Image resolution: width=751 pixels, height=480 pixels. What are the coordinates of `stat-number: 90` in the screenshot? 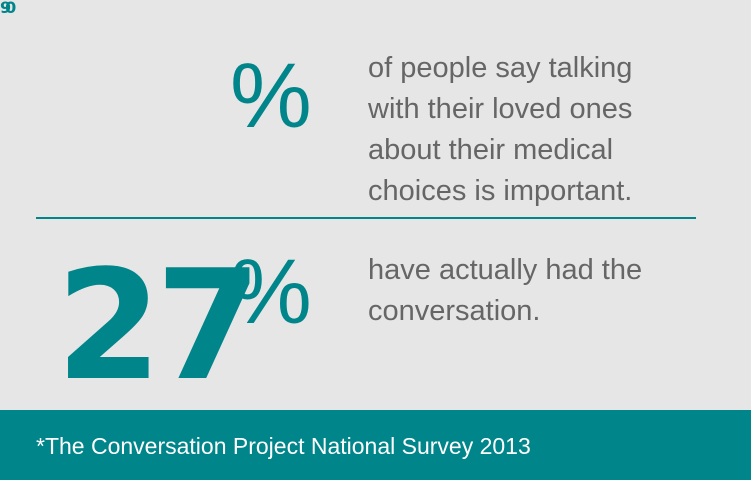 It's located at (8, 8).